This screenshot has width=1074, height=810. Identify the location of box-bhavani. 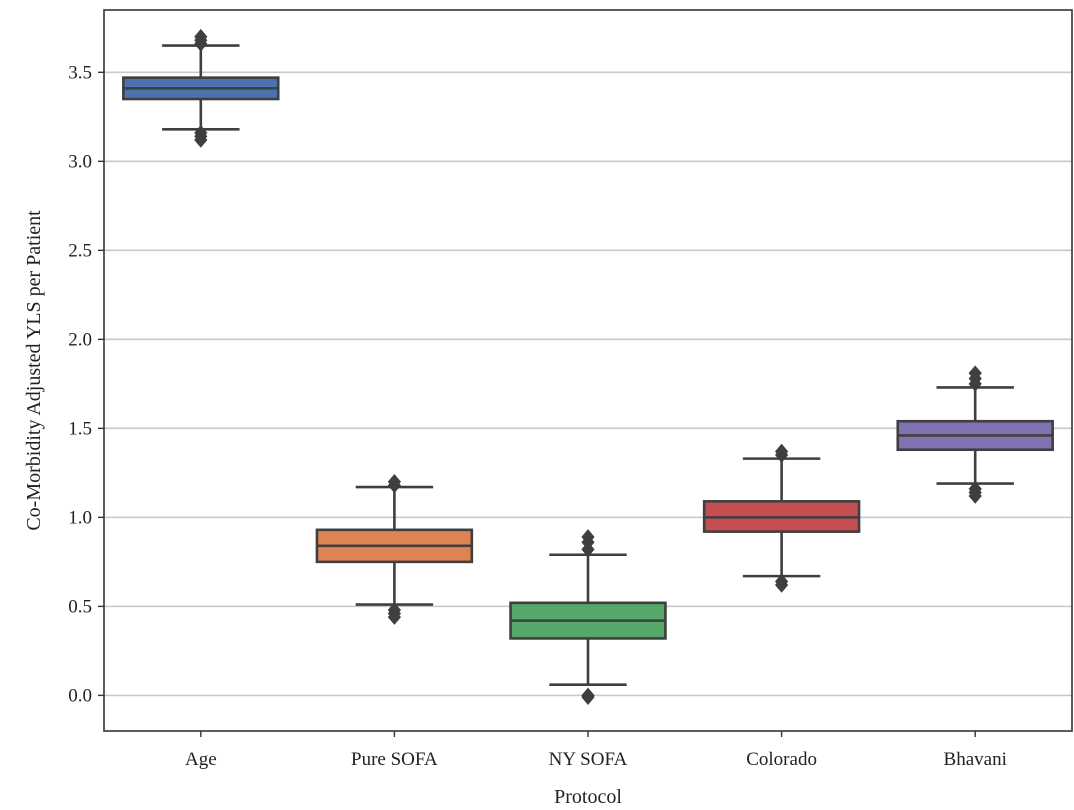
(975, 434).